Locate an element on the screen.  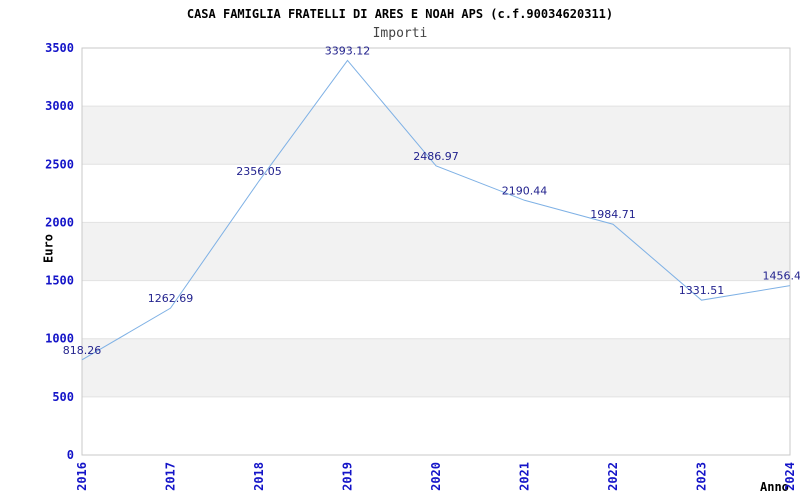
data-point-label: 1331.51 is located at coordinates (702, 290).